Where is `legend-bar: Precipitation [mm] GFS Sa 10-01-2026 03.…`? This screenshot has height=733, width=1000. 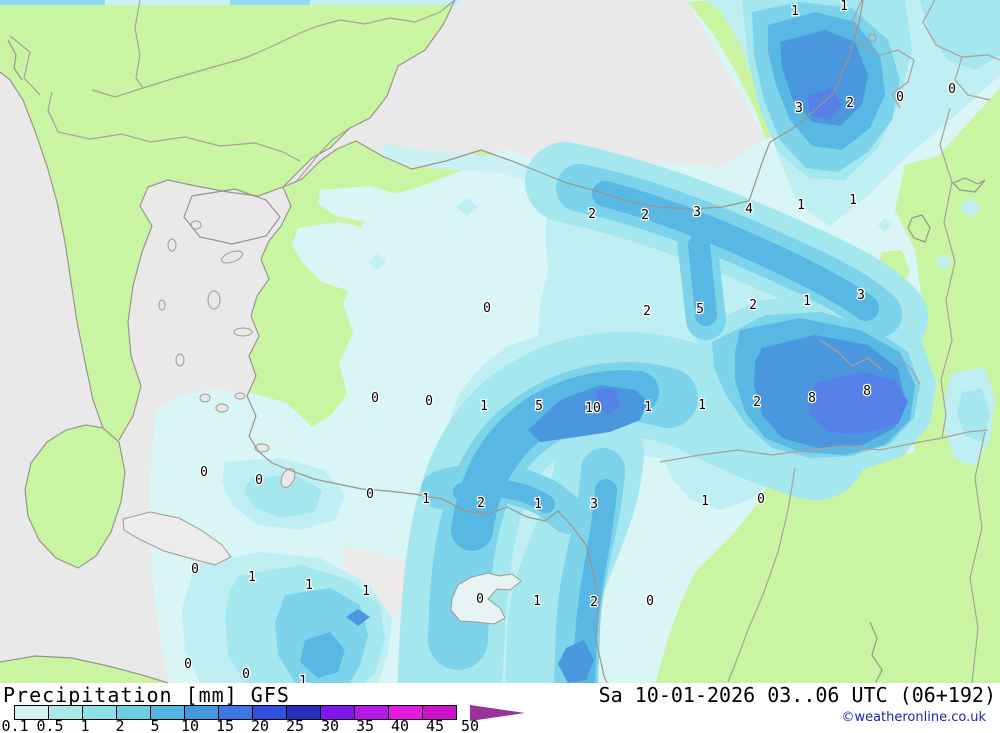 legend-bar: Precipitation [mm] GFS Sa 10-01-2026 03.… is located at coordinates (500, 708).